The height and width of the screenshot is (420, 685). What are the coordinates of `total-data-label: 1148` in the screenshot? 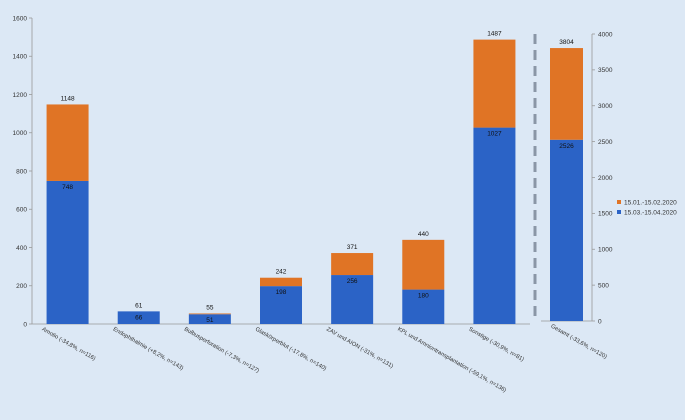 It's located at (68, 98).